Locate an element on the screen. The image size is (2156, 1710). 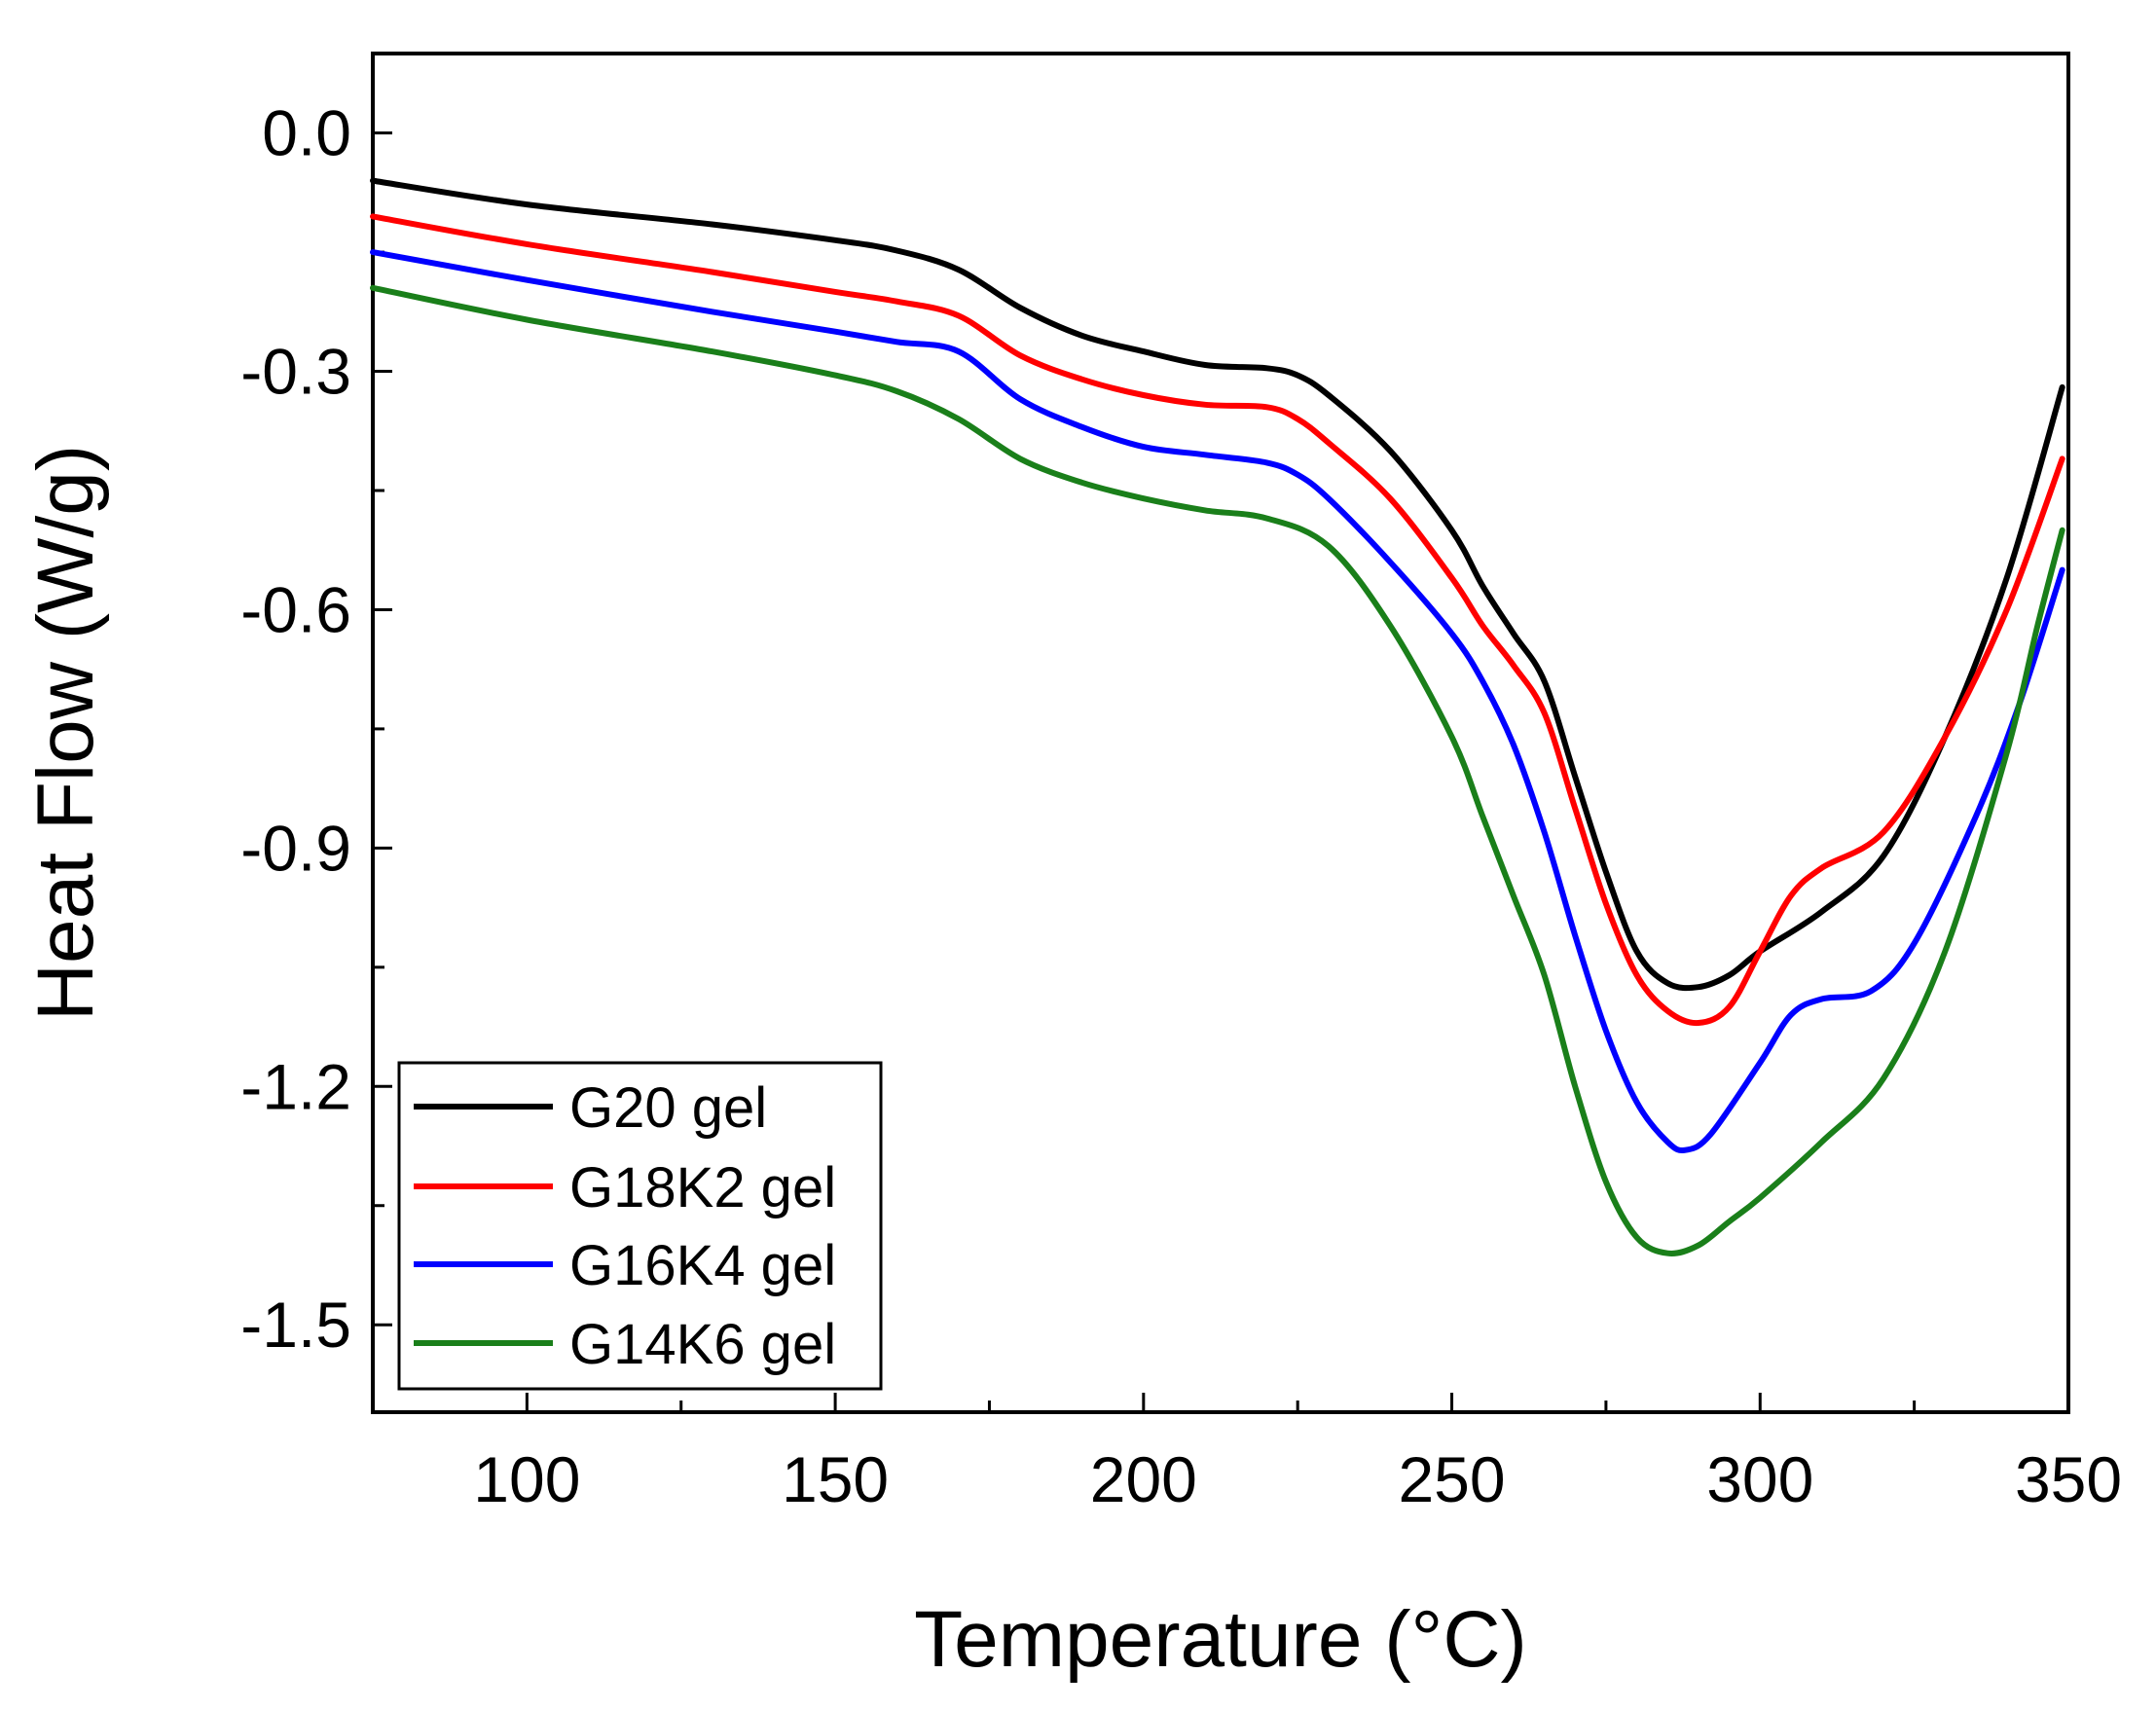
legend: G20 gel G18K2 gel G16K4 gel G14K6 gel is located at coordinates (640, 1226).